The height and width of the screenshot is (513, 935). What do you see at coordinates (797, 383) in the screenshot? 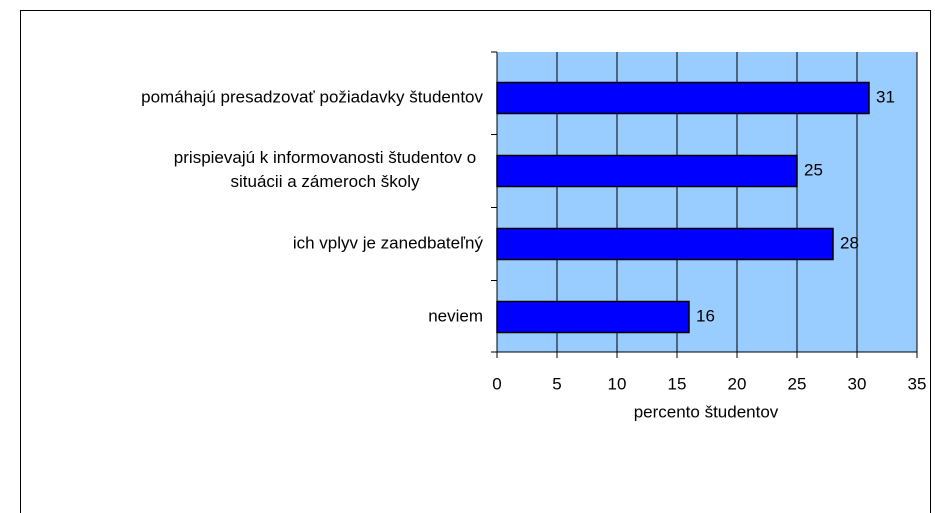
I see `x-tick-label: 25` at bounding box center [797, 383].